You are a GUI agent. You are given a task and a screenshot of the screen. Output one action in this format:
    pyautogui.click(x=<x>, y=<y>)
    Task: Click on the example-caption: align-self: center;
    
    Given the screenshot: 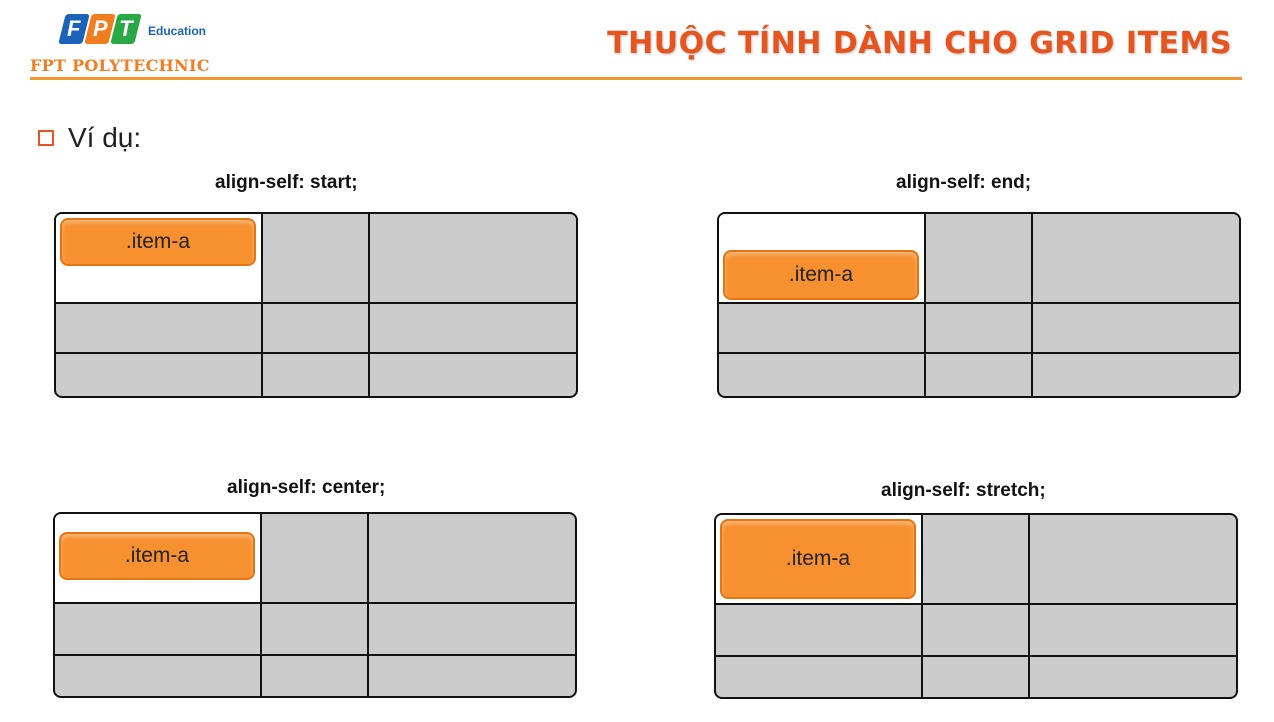 What is the action you would take?
    pyautogui.click(x=306, y=487)
    